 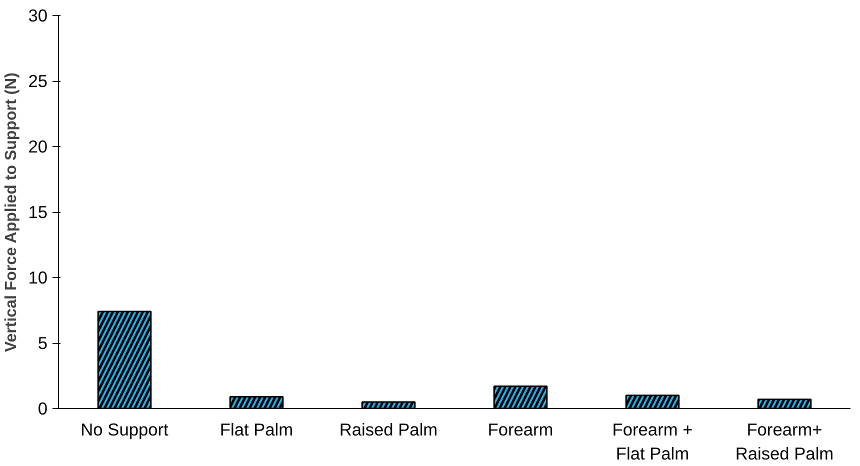 I want to click on y-tick-label: 5, so click(x=43, y=343).